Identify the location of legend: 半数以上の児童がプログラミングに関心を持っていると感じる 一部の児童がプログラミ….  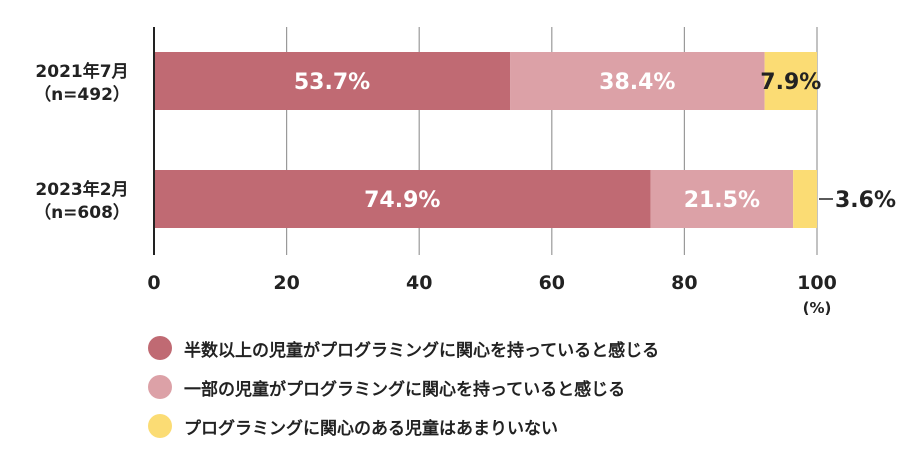
(403, 391).